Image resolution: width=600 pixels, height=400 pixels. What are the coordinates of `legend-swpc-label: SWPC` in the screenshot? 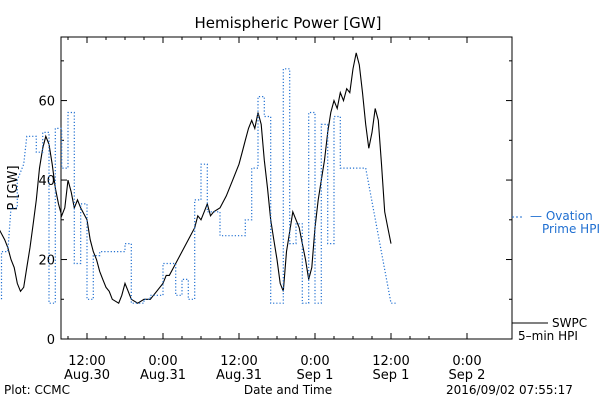 It's located at (569, 323).